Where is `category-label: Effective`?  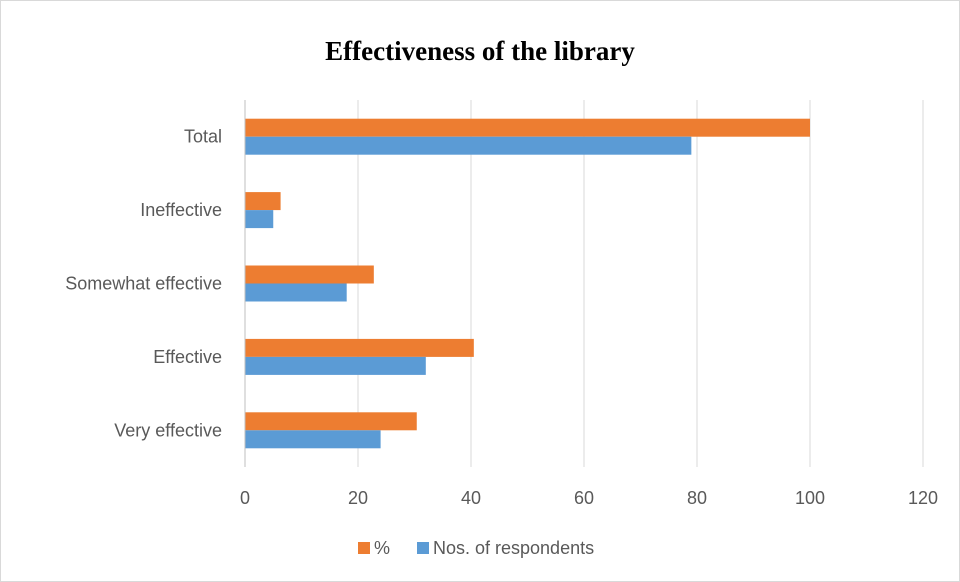
category-label: Effective is located at coordinates (187, 357).